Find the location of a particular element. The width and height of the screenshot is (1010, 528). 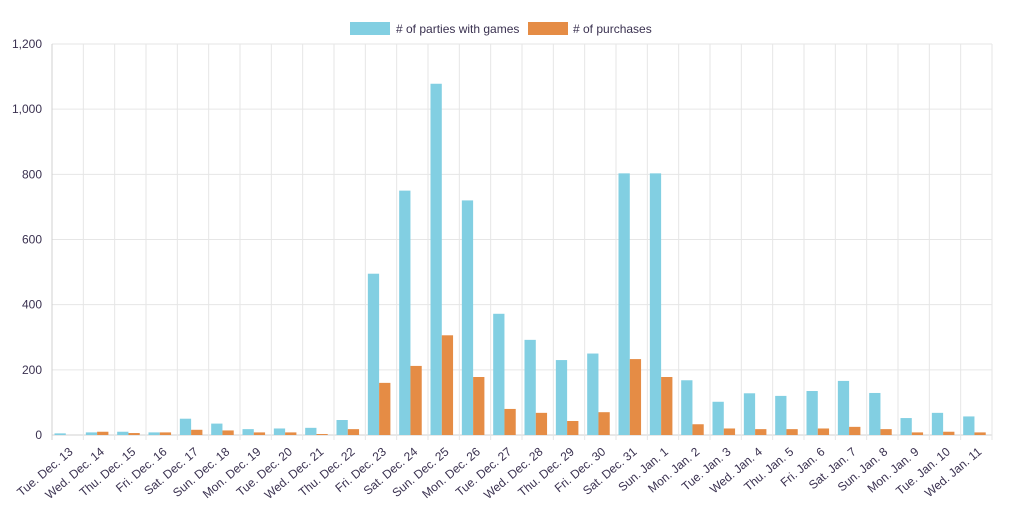

y-tick-label: 600 is located at coordinates (32, 240).